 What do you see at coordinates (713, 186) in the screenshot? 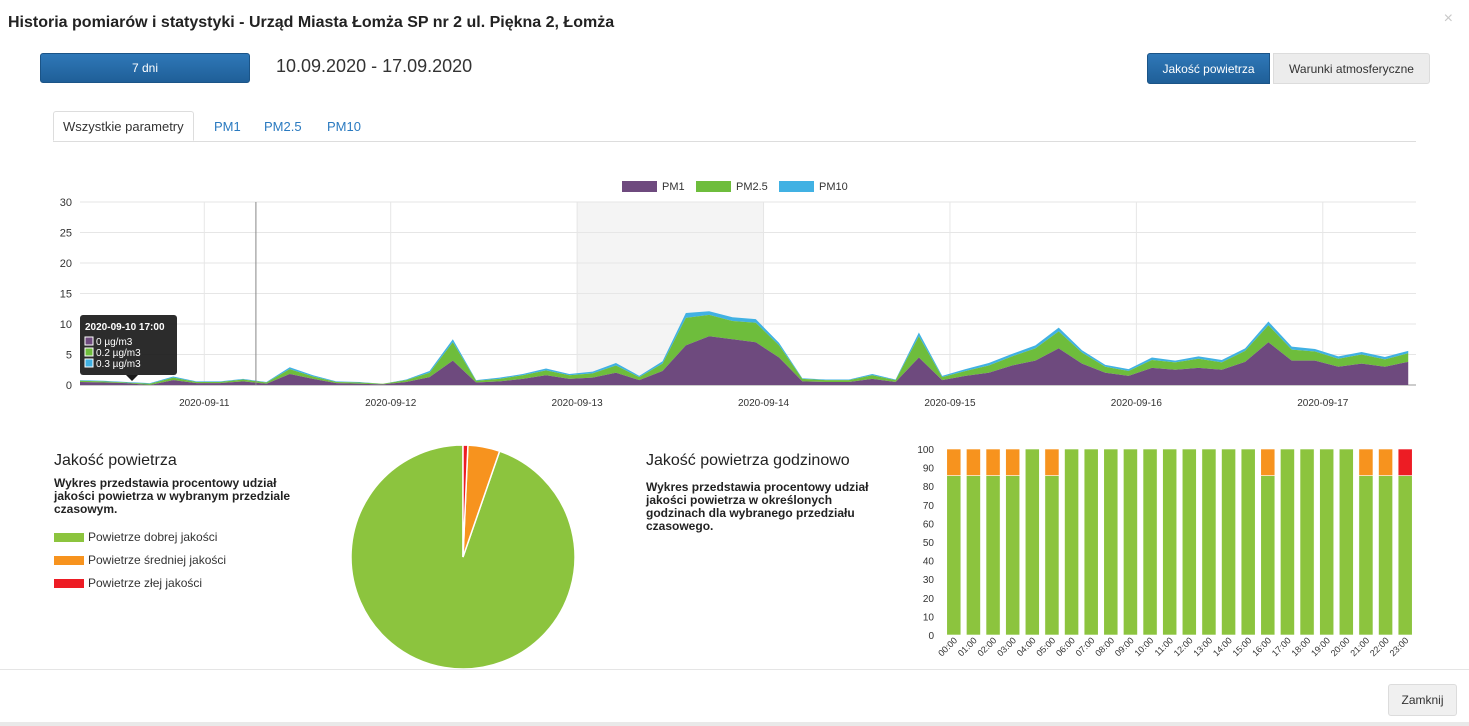
I see `legend-swatch-pm25` at bounding box center [713, 186].